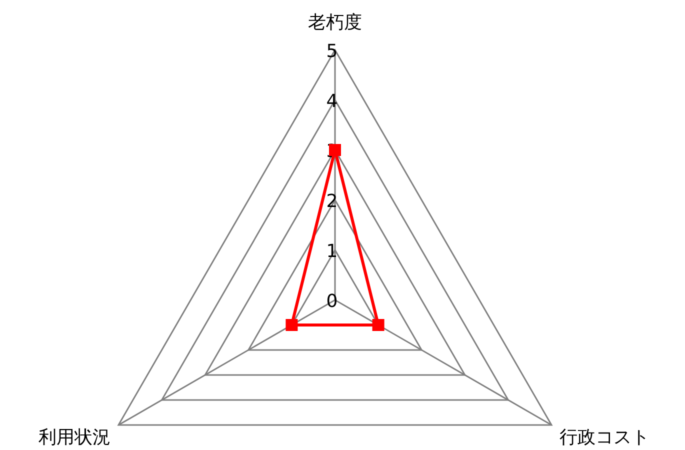  Describe the element at coordinates (335, 22) in the screenshot. I see `spoke-label: 老朽度` at that location.